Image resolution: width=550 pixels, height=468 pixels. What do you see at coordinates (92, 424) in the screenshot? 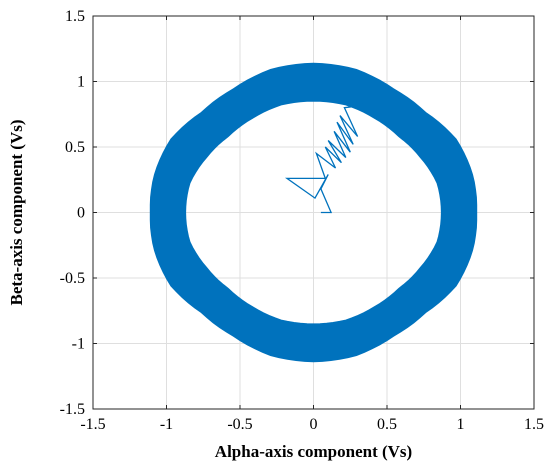
I see `x-tick-label: -1.5` at bounding box center [92, 424].